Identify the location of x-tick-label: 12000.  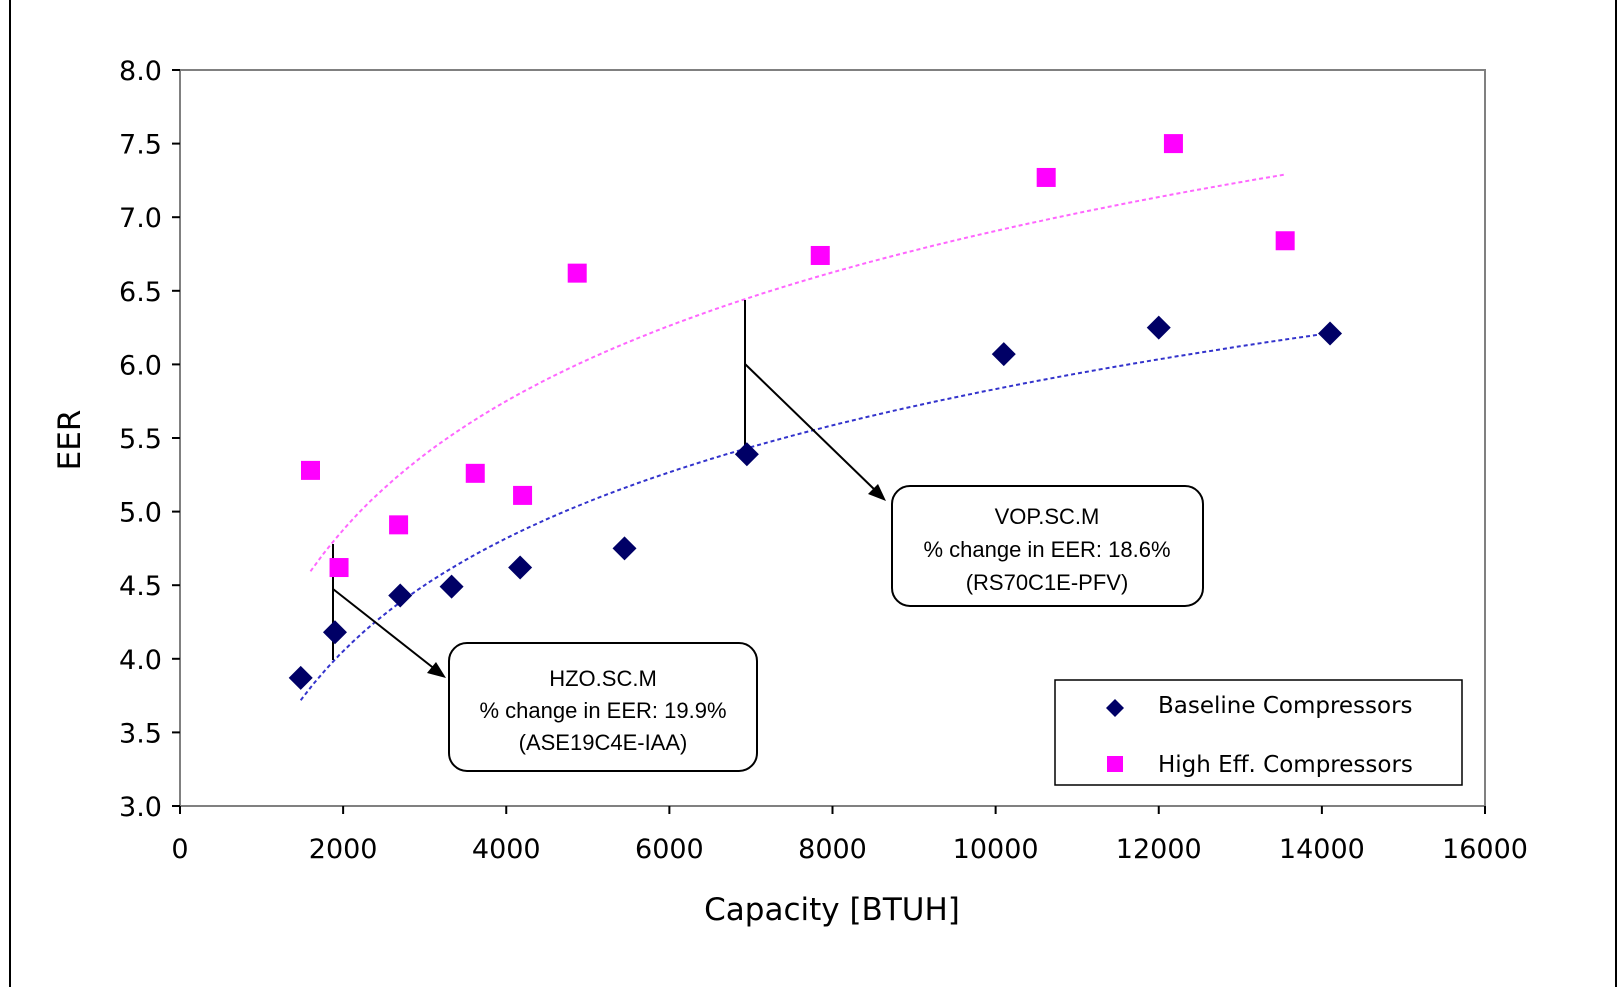
(1159, 849).